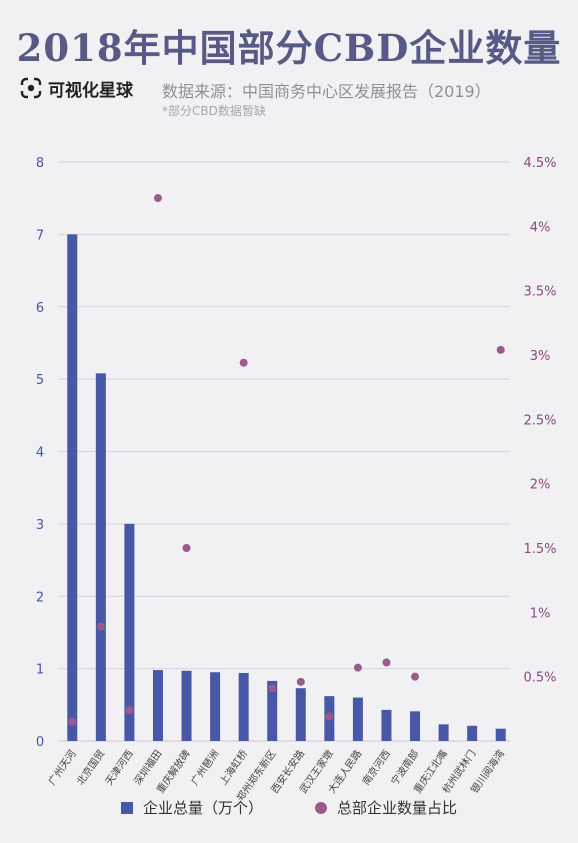  What do you see at coordinates (234, 767) in the screenshot?
I see `x-axis-category-label: 上海虹桥` at bounding box center [234, 767].